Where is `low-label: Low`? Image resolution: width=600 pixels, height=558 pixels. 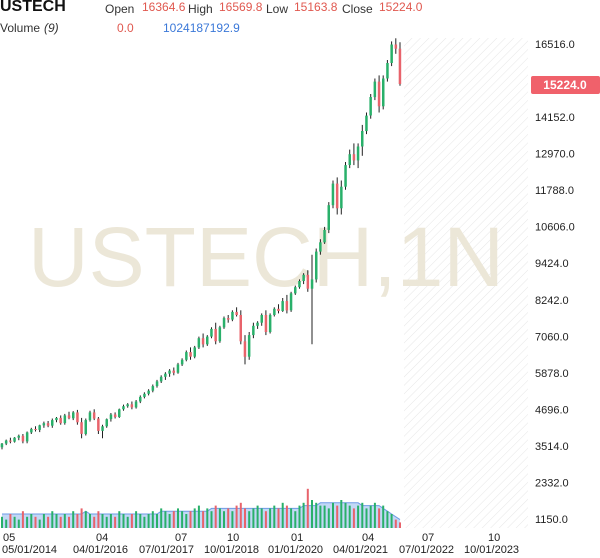 low-label: Low is located at coordinates (277, 9).